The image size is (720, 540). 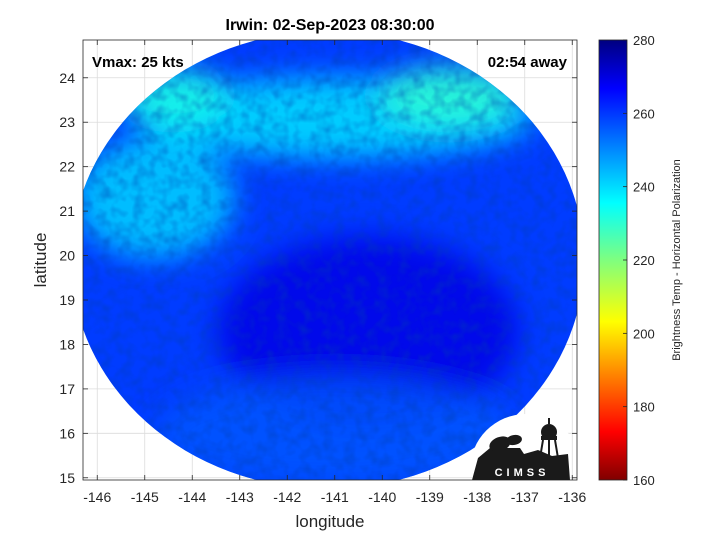 What do you see at coordinates (67, 344) in the screenshot?
I see `y-tick-label: 18` at bounding box center [67, 344].